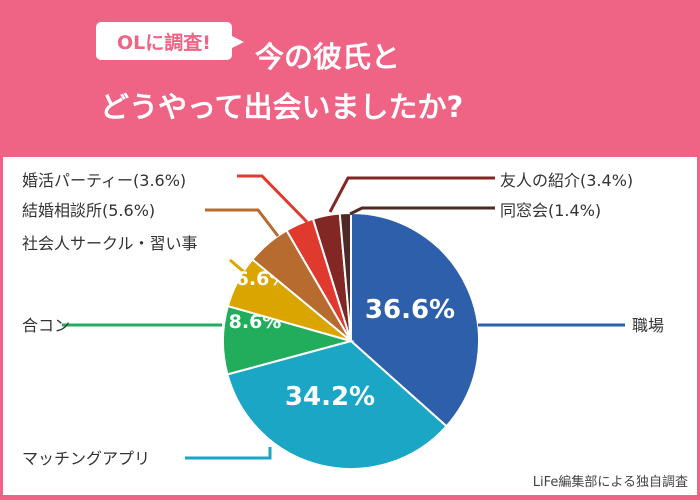 Image resolution: width=700 pixels, height=500 pixels. What do you see at coordinates (86, 458) in the screenshot?
I see `slice-label: マッチングアプリ` at bounding box center [86, 458].